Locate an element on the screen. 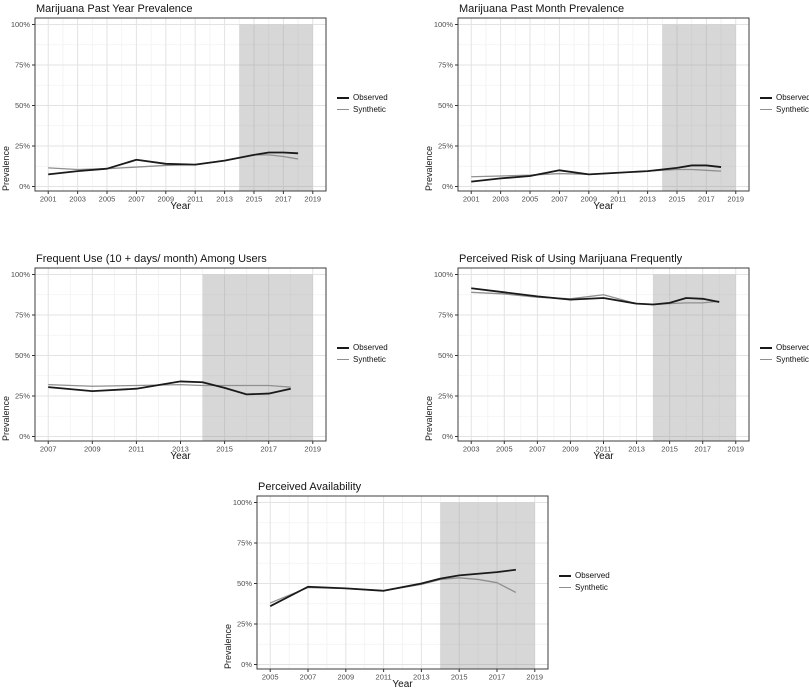 Image resolution: width=809 pixels, height=697 pixels. chart-title: Marijuana Past Month Prevalence is located at coordinates (542, 9).